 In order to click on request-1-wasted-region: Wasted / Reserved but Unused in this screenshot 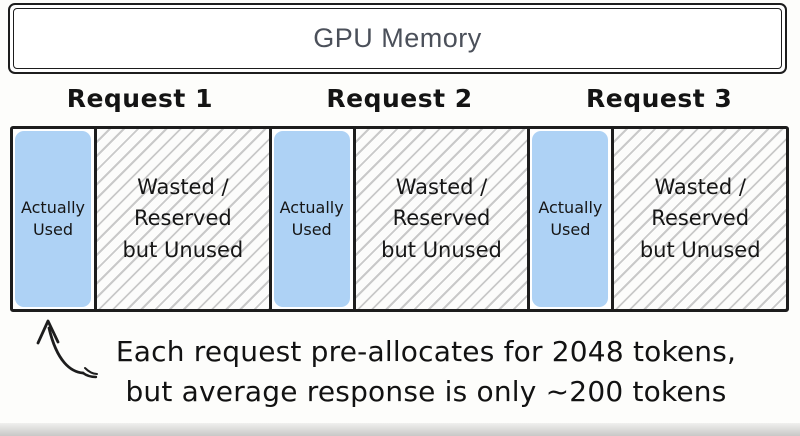, I will do `click(181, 219)`.